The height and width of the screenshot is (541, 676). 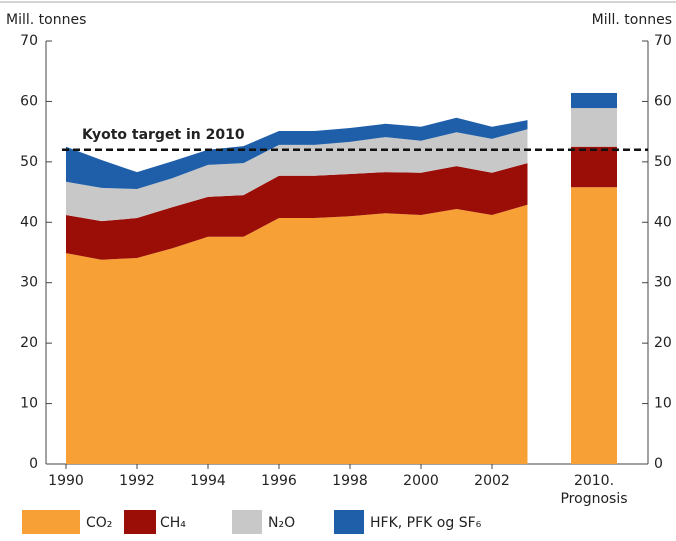 I want to click on y2-tick-label: 40, so click(x=663, y=222).